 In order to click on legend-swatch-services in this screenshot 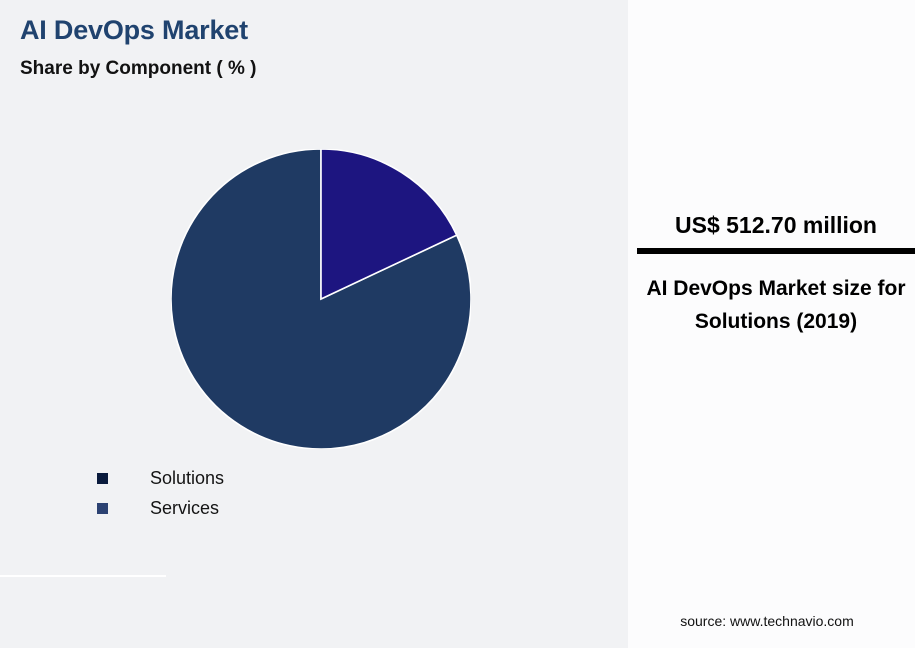, I will do `click(102, 508)`.